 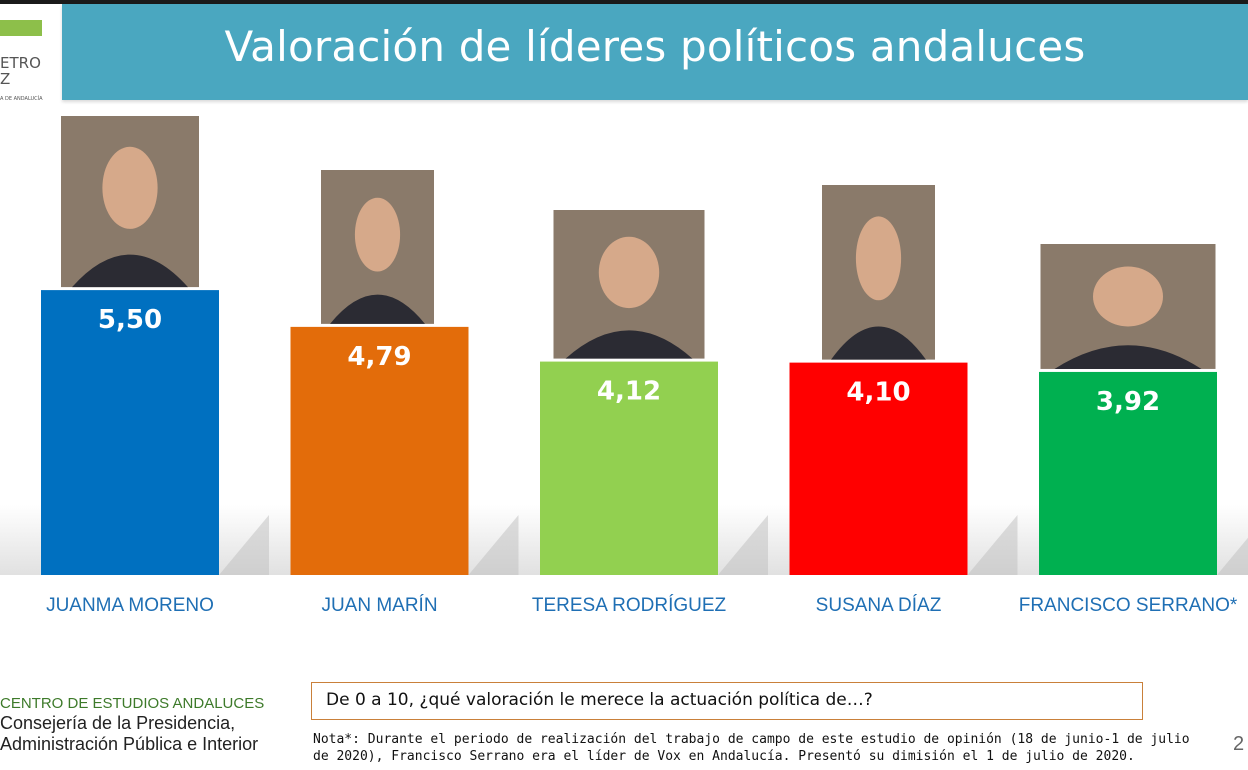 I want to click on top-border, so click(x=624, y=2).